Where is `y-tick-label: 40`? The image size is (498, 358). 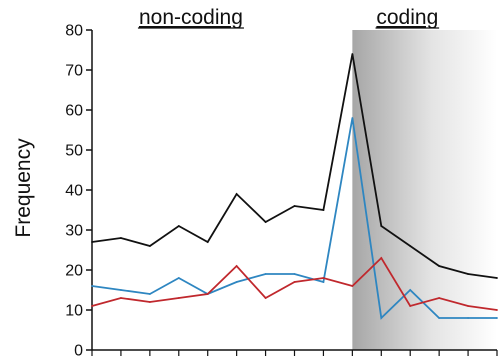 y-tick-label: 40 is located at coordinates (74, 191).